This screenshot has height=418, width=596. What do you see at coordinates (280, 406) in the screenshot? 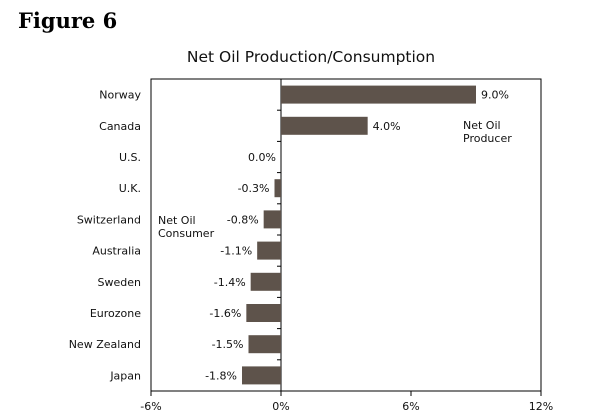
I see `x-tick-label: 0%` at bounding box center [280, 406].